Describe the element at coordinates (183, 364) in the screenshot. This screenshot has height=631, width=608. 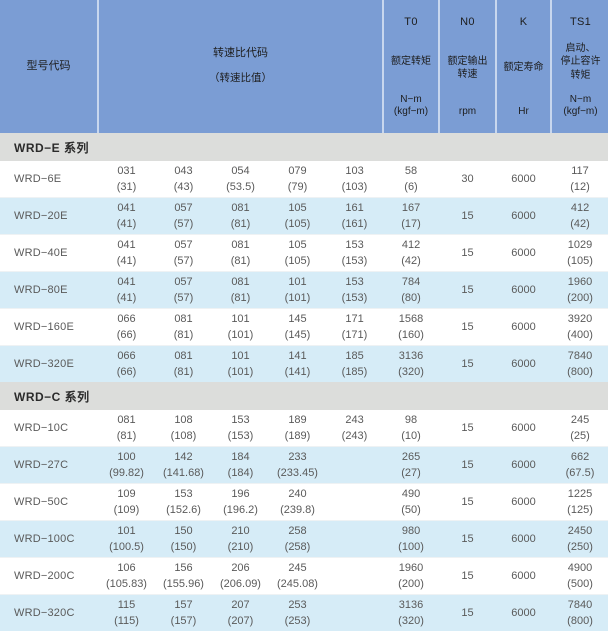
I see `cell-ratio-2: 081(81)` at that location.